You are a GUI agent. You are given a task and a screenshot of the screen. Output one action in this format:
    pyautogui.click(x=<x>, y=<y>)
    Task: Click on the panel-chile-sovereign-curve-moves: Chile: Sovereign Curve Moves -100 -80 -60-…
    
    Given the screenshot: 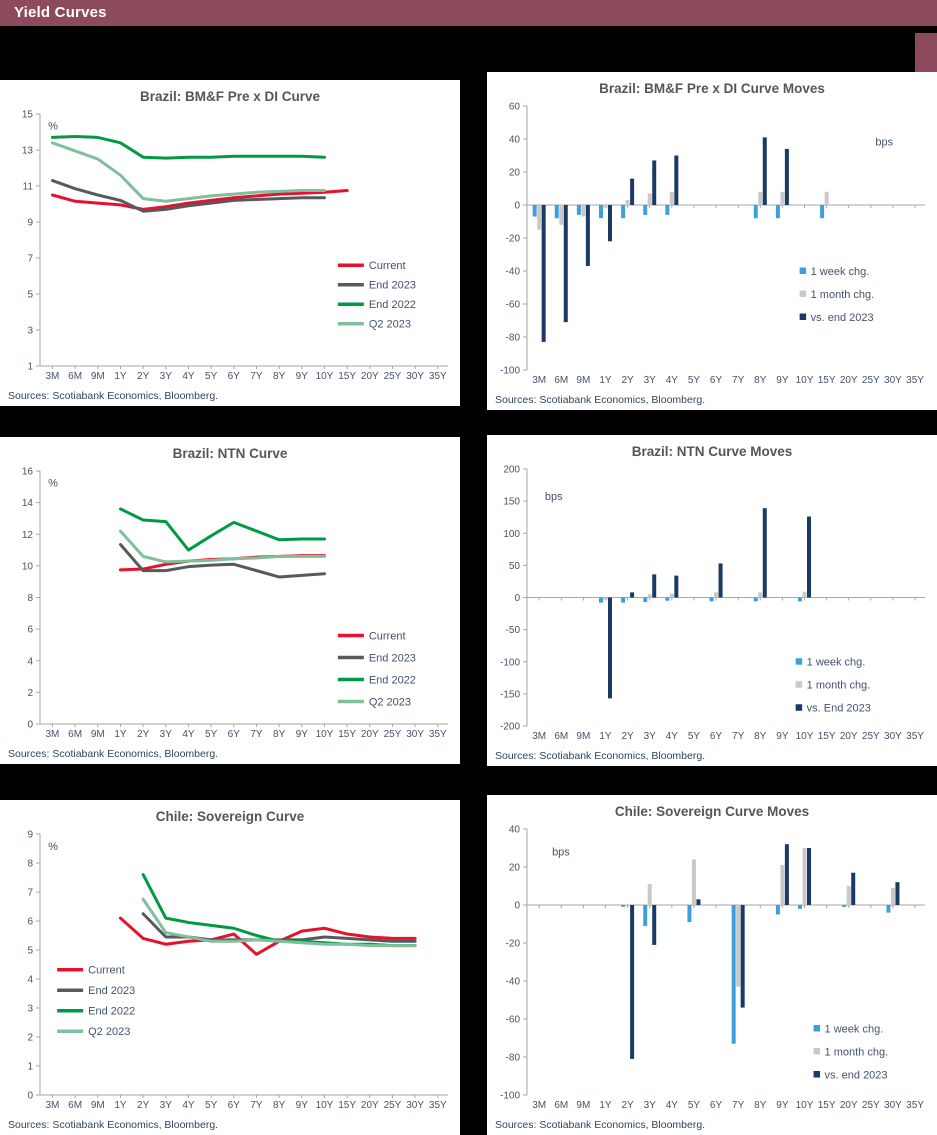 What is the action you would take?
    pyautogui.click(x=712, y=965)
    